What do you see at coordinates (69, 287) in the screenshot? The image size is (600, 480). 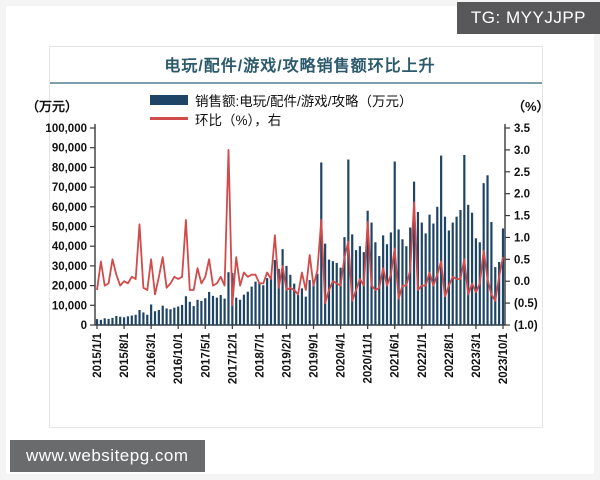 I see `left-axis-tick-label: 20,000` at bounding box center [69, 287].